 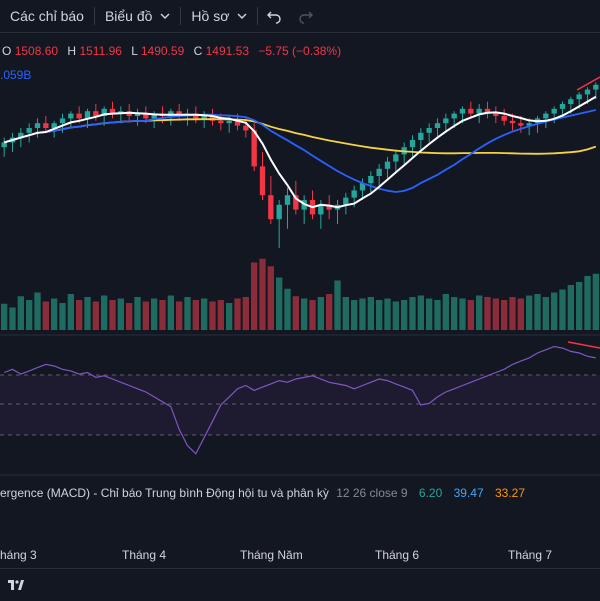 What do you see at coordinates (16, 584) in the screenshot?
I see `tradingview-logo-icon` at bounding box center [16, 584].